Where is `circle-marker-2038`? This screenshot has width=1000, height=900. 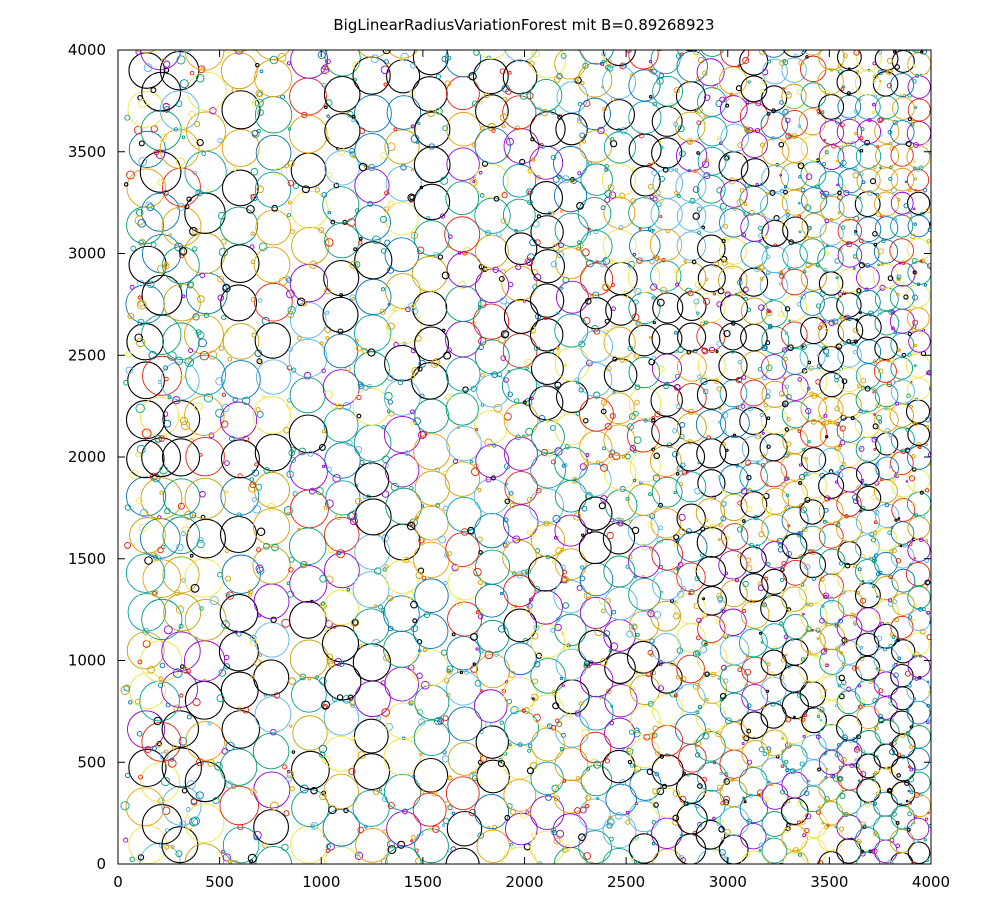
circle-marker-2038 is located at coordinates (711, 717).